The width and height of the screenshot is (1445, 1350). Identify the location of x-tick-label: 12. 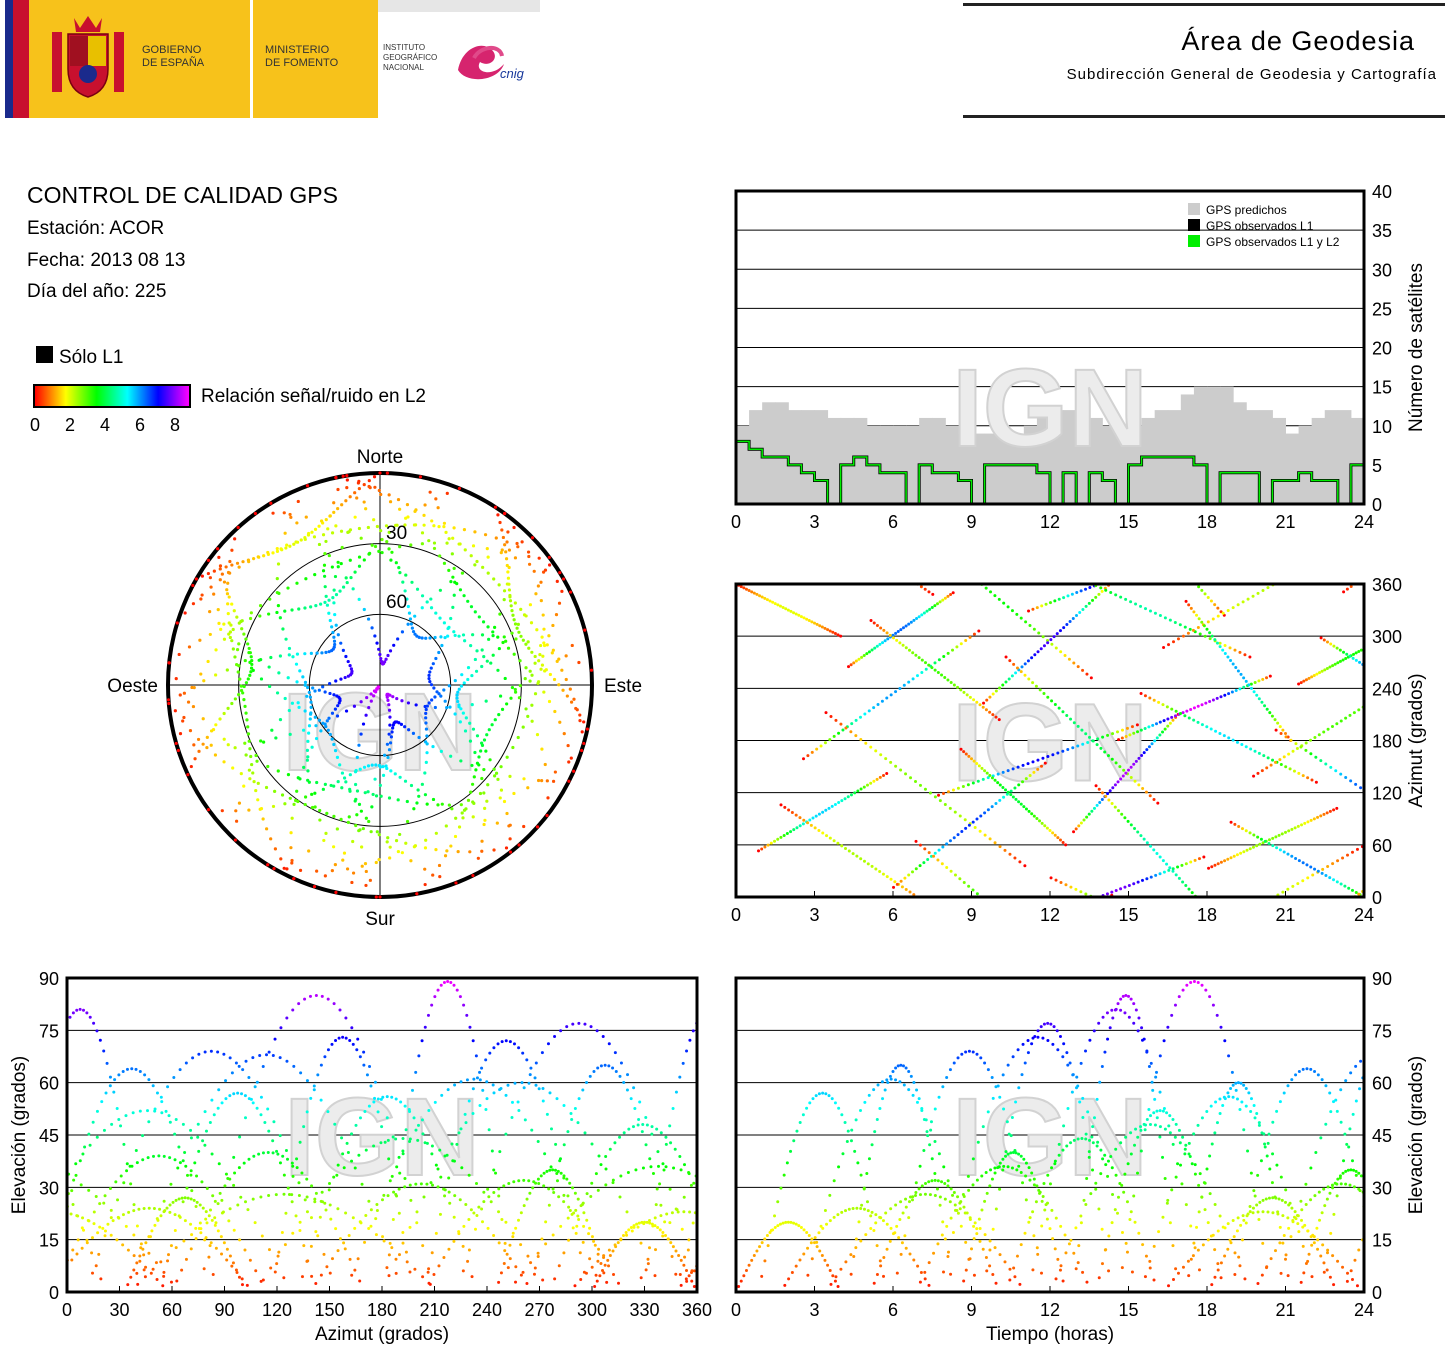
(1050, 1310).